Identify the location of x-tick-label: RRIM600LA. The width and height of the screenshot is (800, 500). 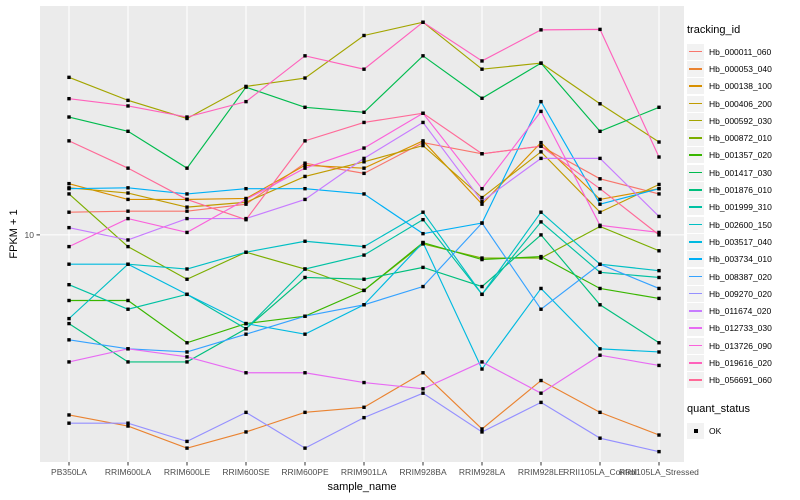
(128, 472).